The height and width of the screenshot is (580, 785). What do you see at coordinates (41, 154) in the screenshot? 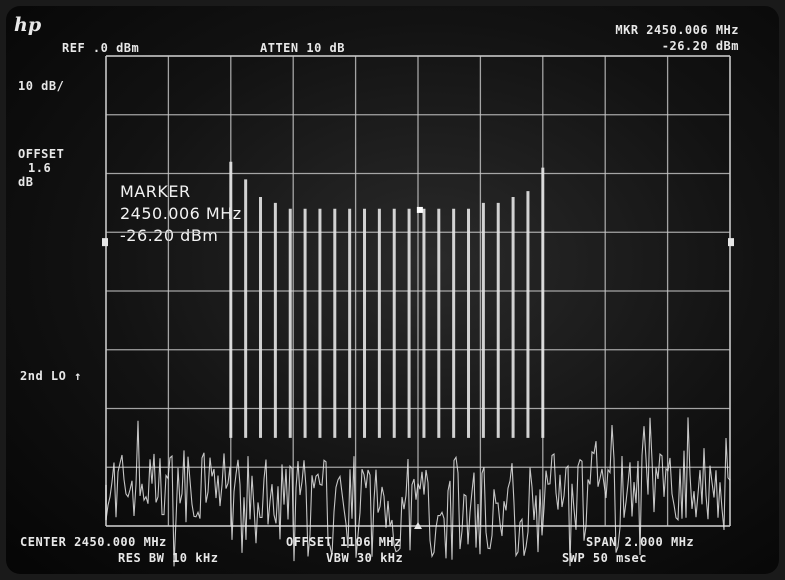
I see `offset-label: OFFSET` at bounding box center [41, 154].